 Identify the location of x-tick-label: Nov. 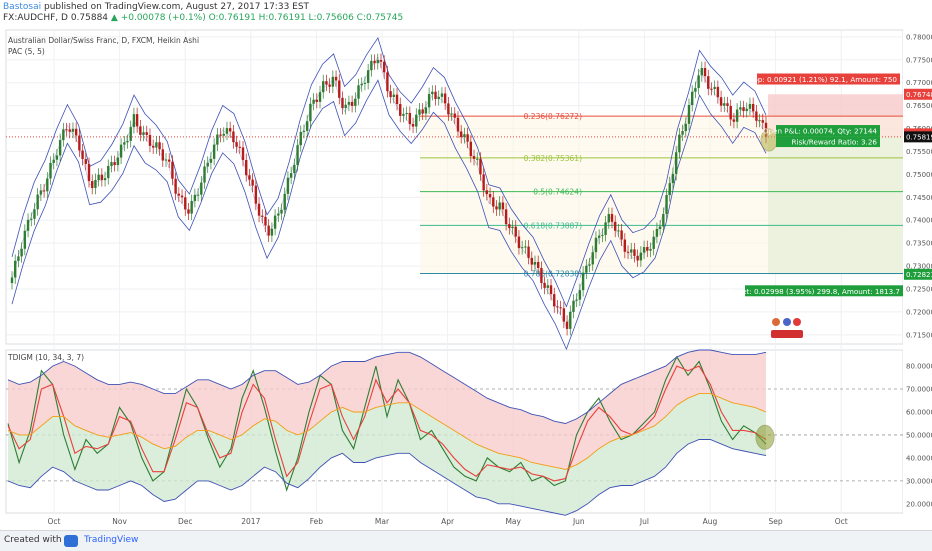
(119, 521).